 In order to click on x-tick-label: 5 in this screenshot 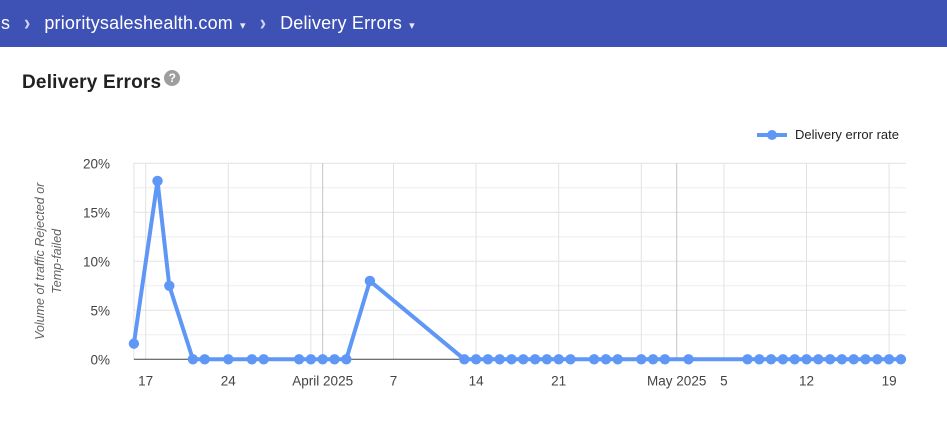, I will do `click(724, 380)`.